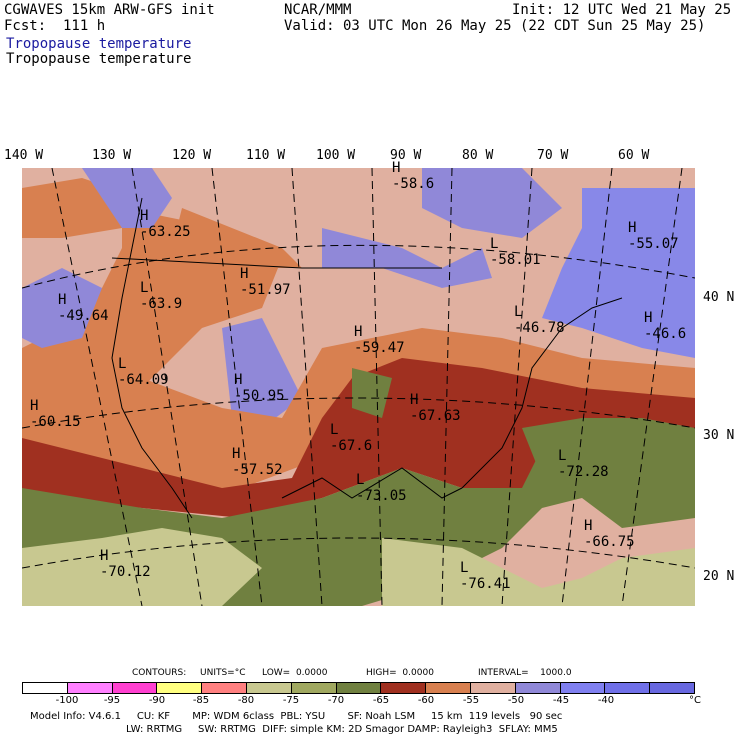 The width and height of the screenshot is (740, 740). I want to click on lon-label: 130 W, so click(112, 155).